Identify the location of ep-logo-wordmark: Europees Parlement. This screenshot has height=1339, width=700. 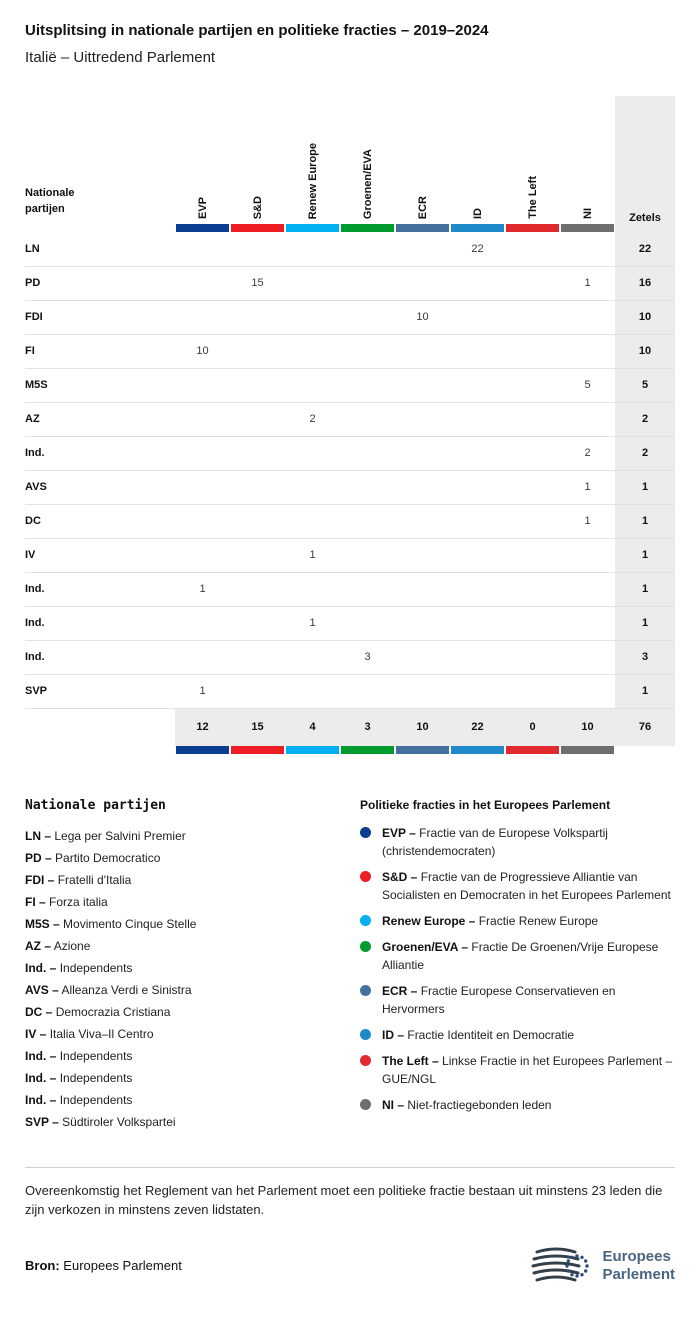
(638, 1265).